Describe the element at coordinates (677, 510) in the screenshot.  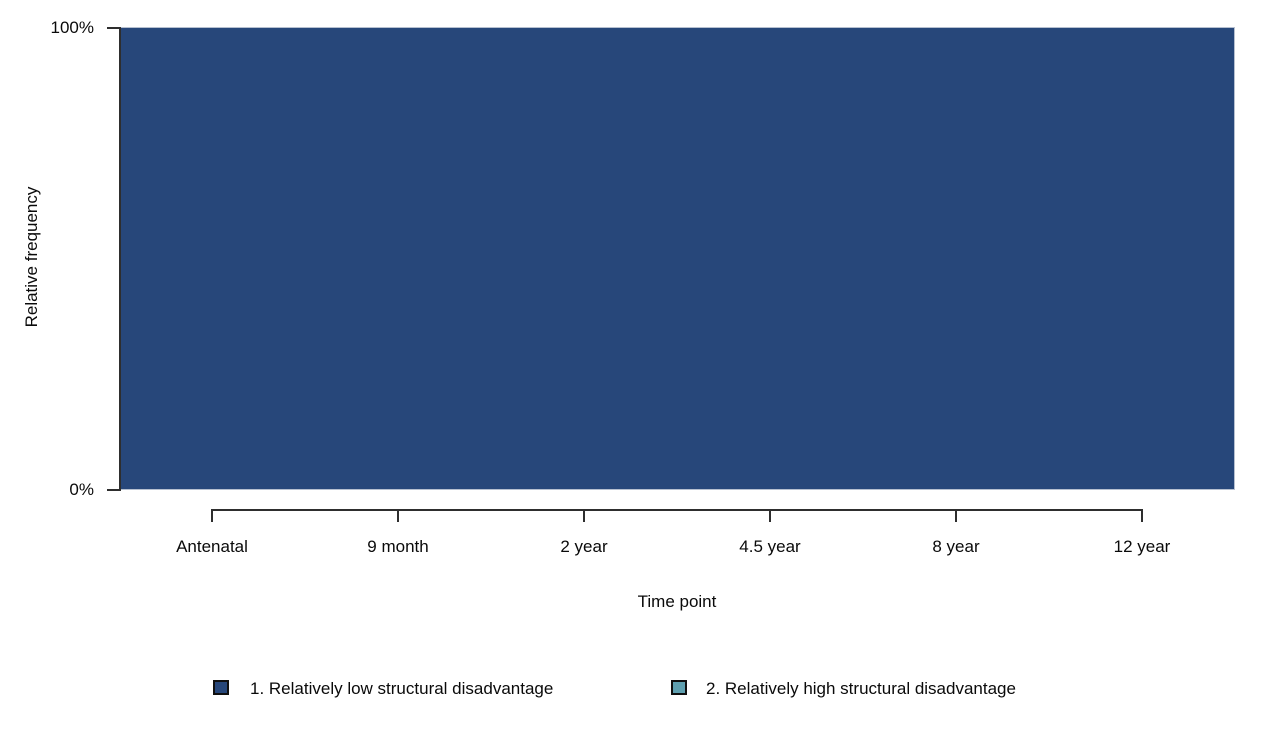
I see `x-axis-line` at that location.